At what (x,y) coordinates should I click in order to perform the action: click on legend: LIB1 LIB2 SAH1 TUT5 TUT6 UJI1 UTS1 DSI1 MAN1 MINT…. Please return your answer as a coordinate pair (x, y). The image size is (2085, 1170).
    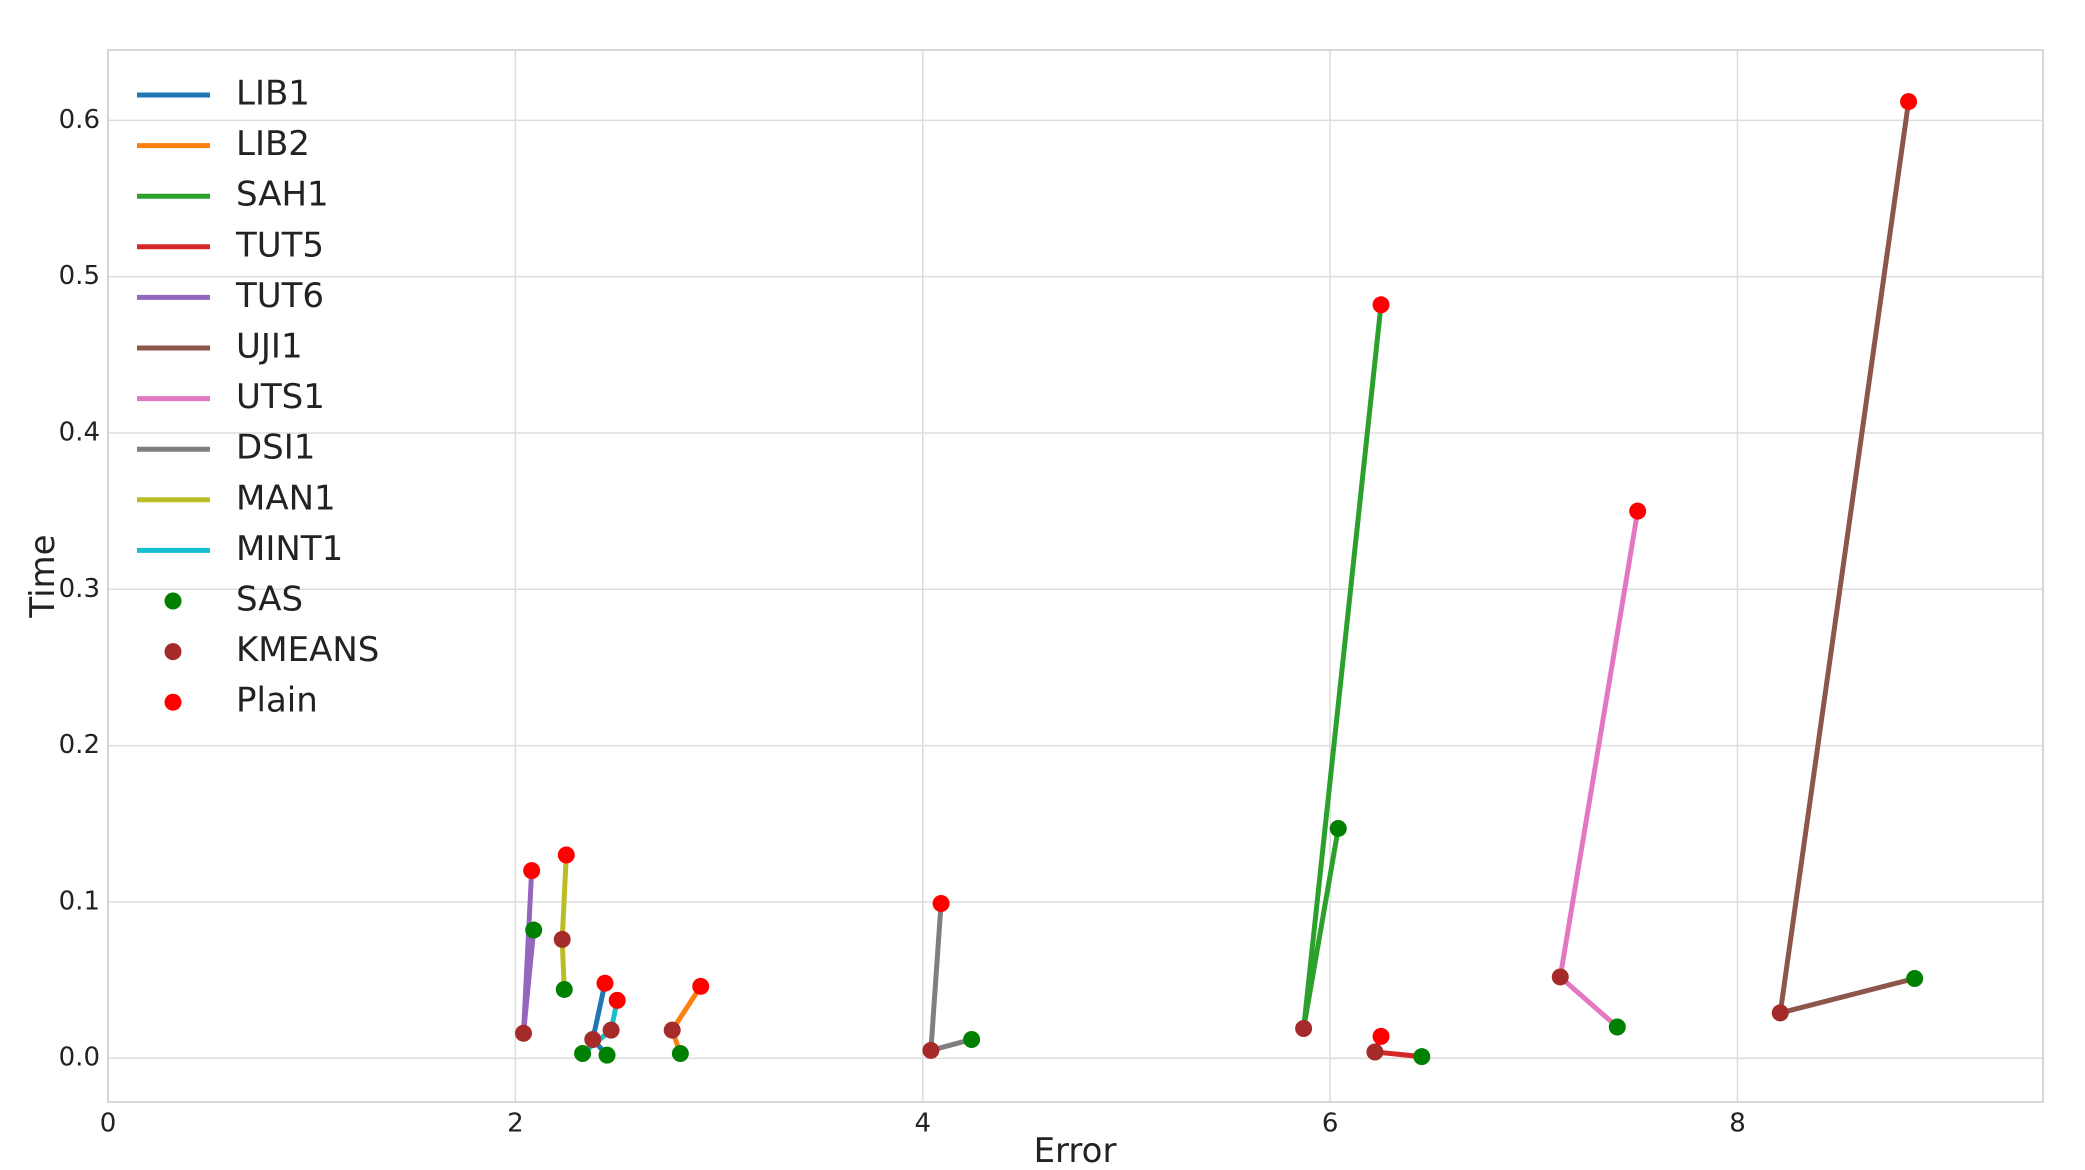
    Looking at the image, I should click on (258, 397).